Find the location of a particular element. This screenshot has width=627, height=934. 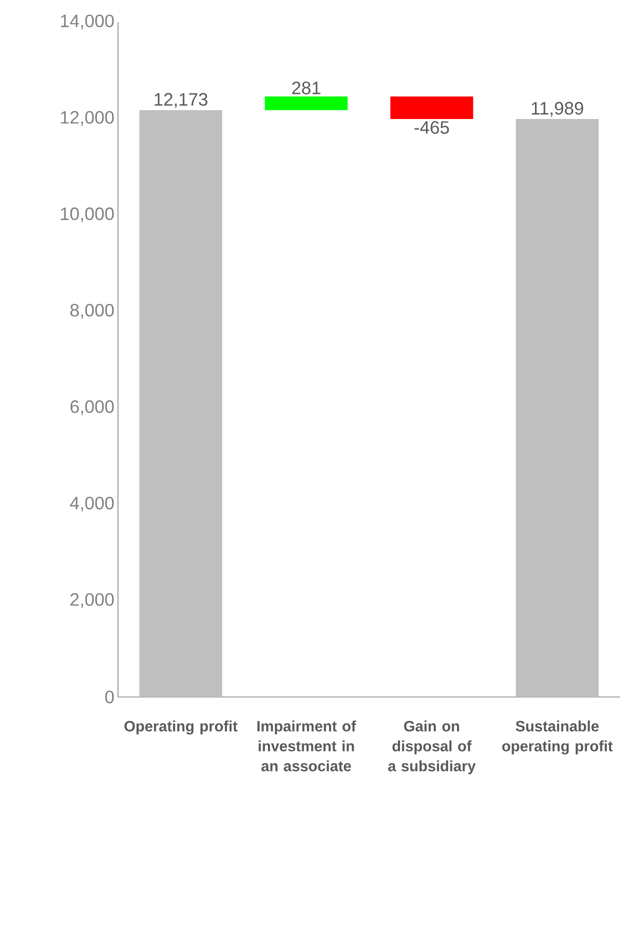

data-label: 11,989 is located at coordinates (558, 109).